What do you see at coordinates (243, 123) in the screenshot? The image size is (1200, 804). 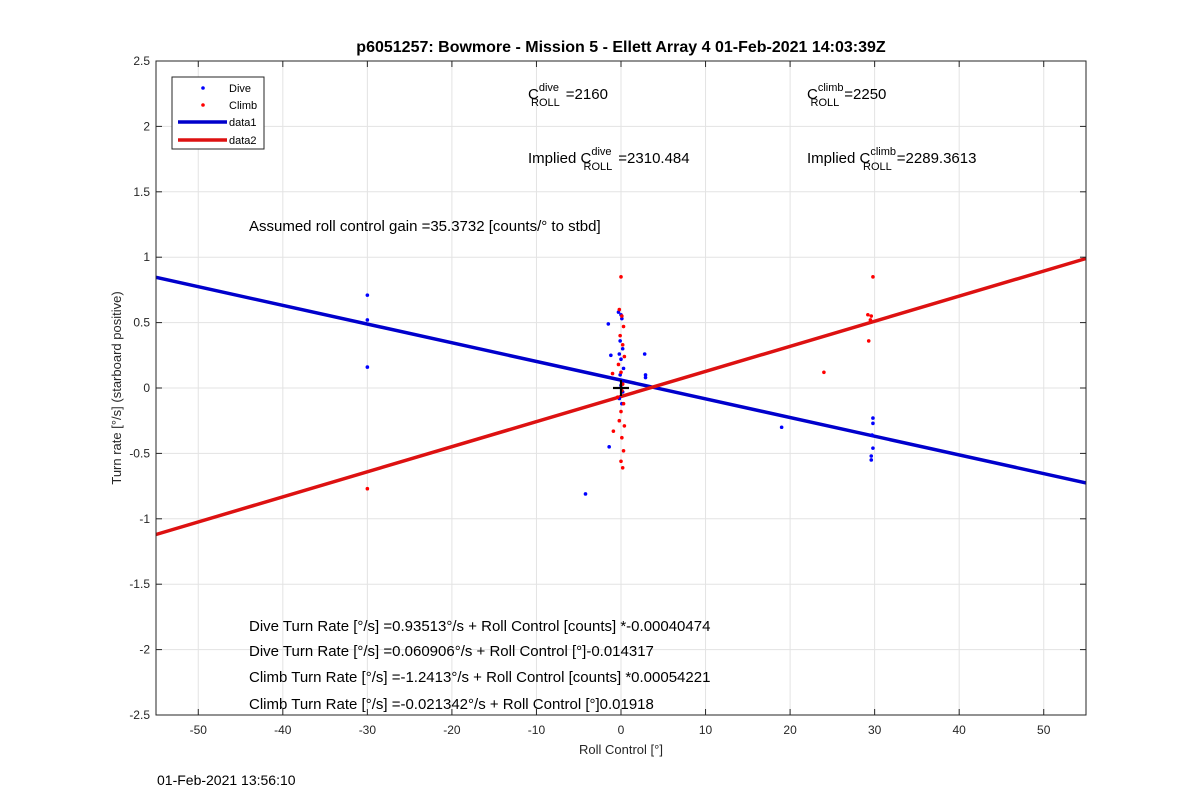 I see `legend-data1-label: data1` at bounding box center [243, 123].